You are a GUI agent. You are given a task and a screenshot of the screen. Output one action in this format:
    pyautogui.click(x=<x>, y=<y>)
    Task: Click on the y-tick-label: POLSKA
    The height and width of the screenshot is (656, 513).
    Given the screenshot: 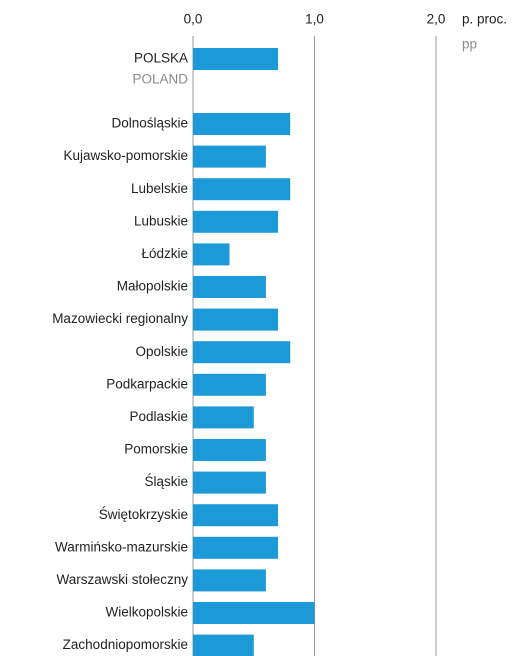 What is the action you would take?
    pyautogui.click(x=161, y=58)
    